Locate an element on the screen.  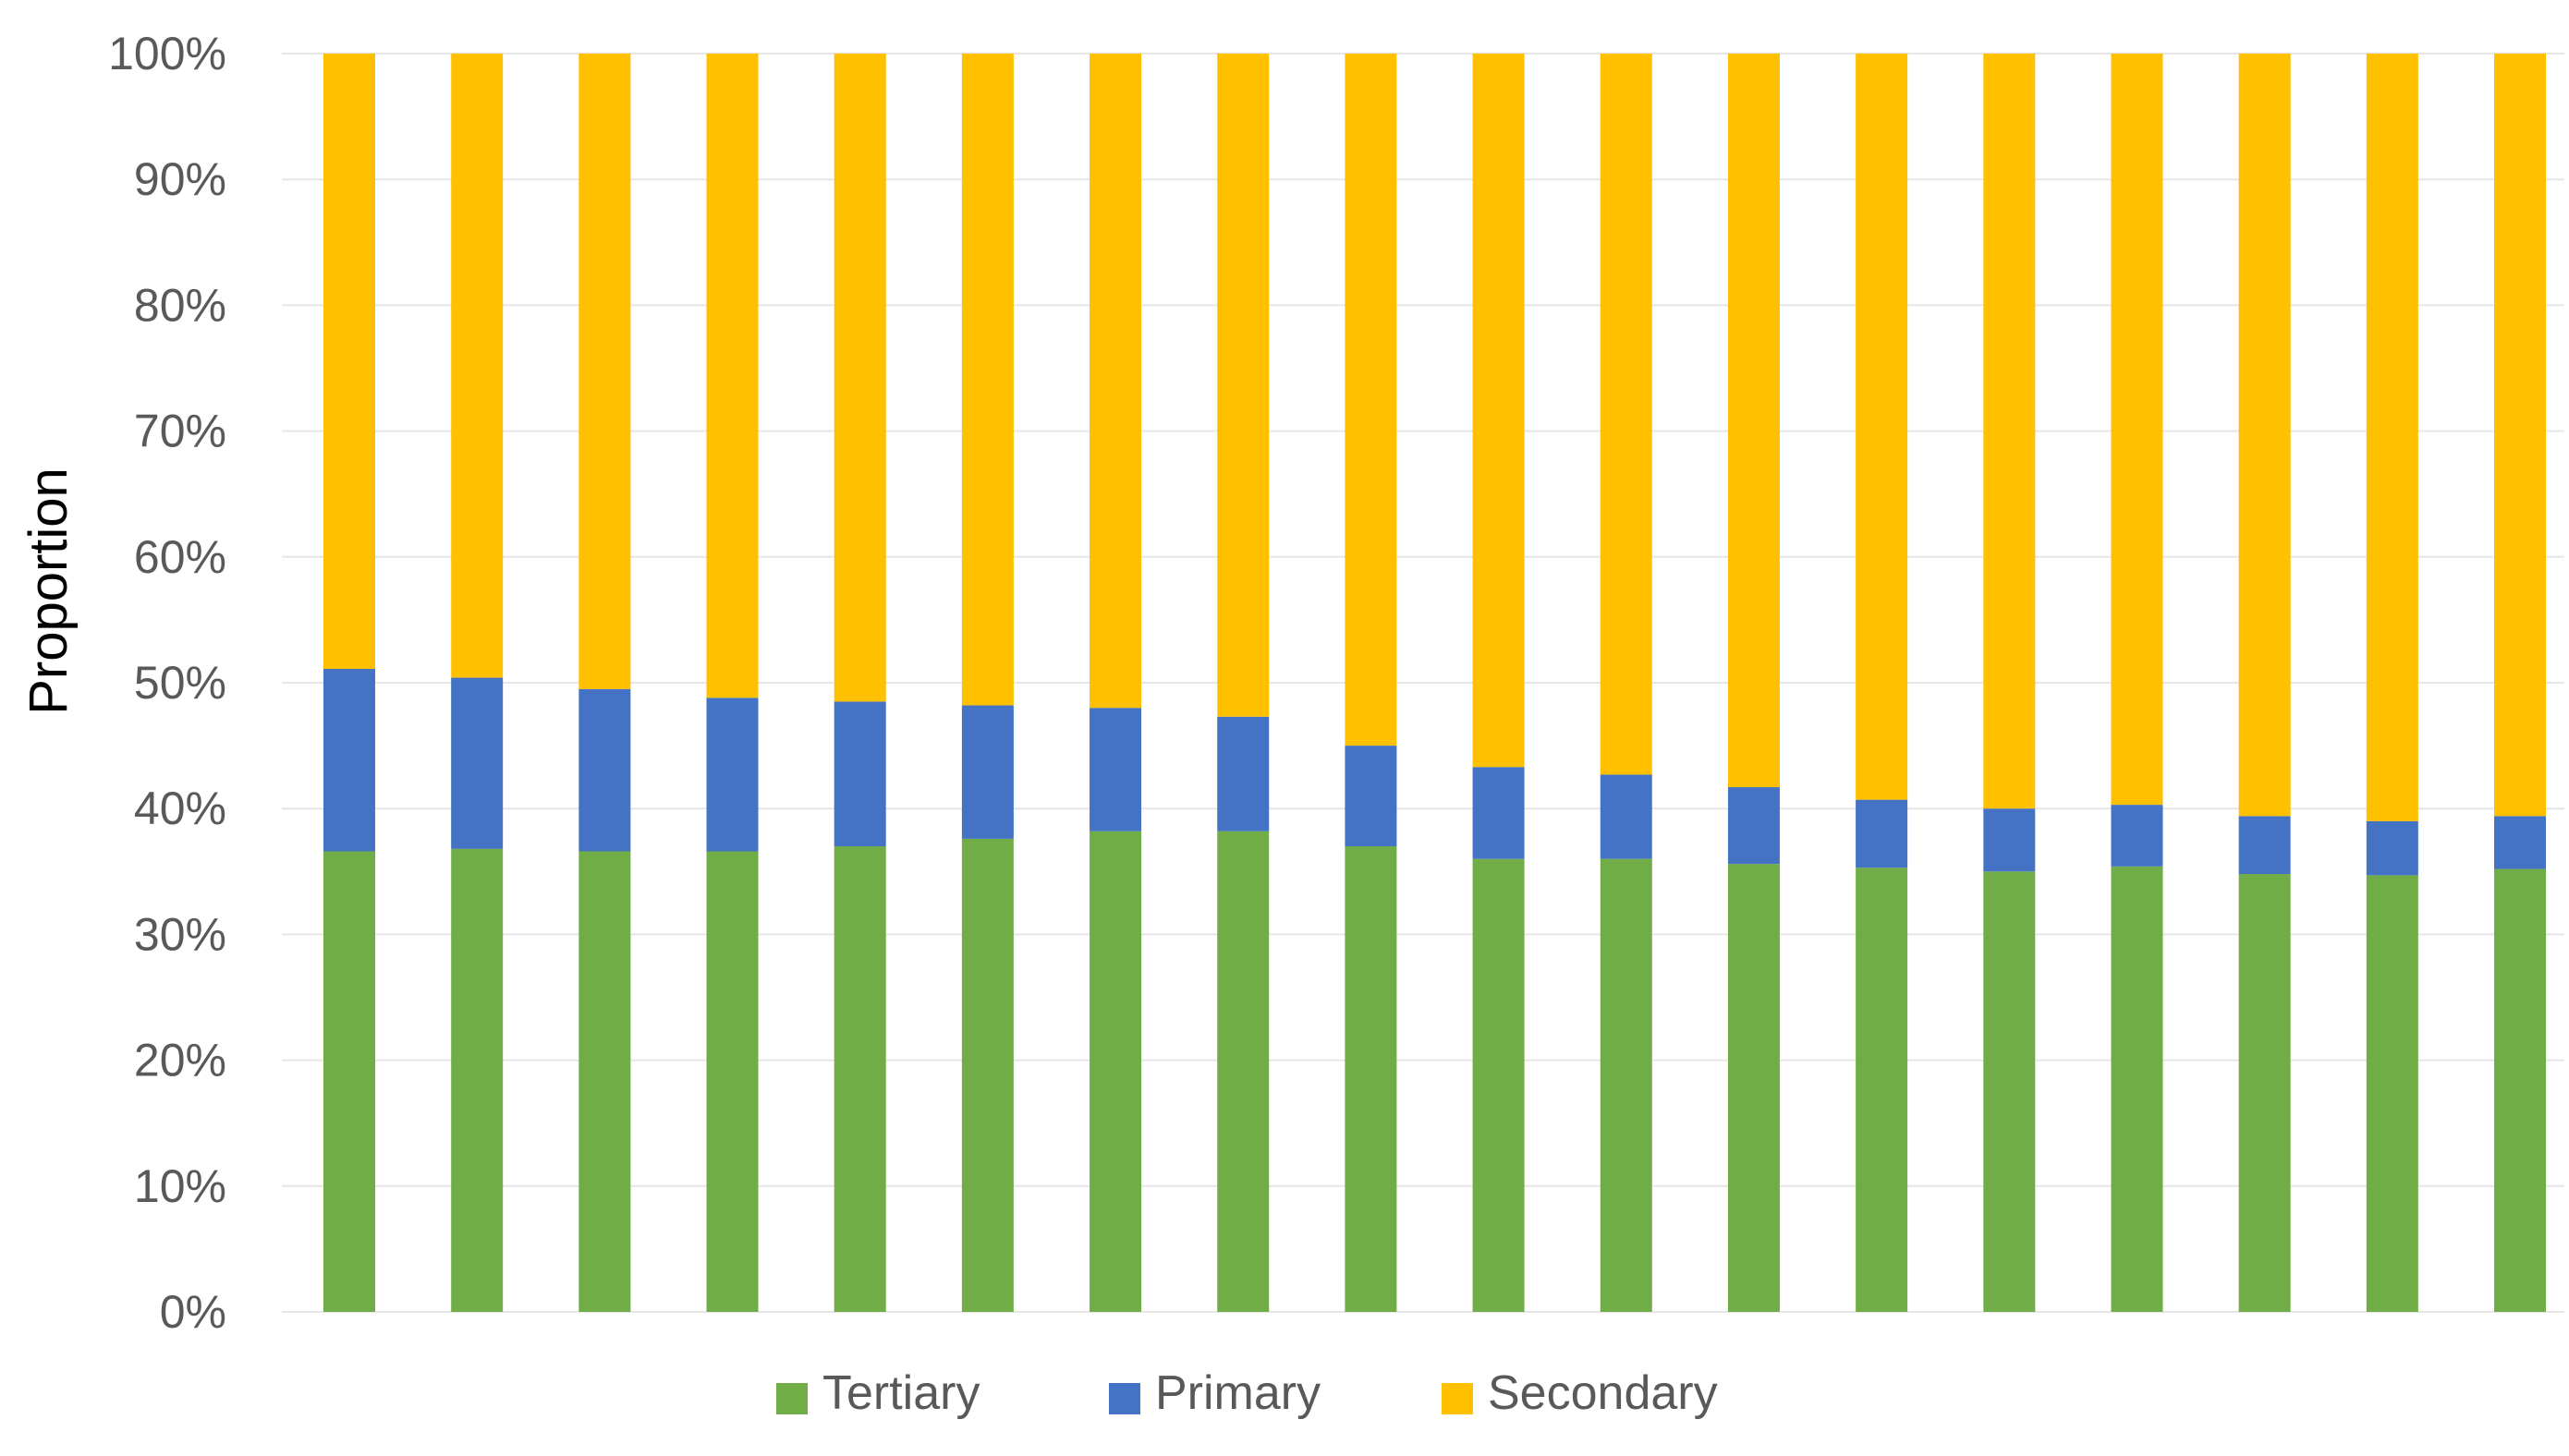
legend: Tertiary Primary Secondary is located at coordinates (1247, 1393).